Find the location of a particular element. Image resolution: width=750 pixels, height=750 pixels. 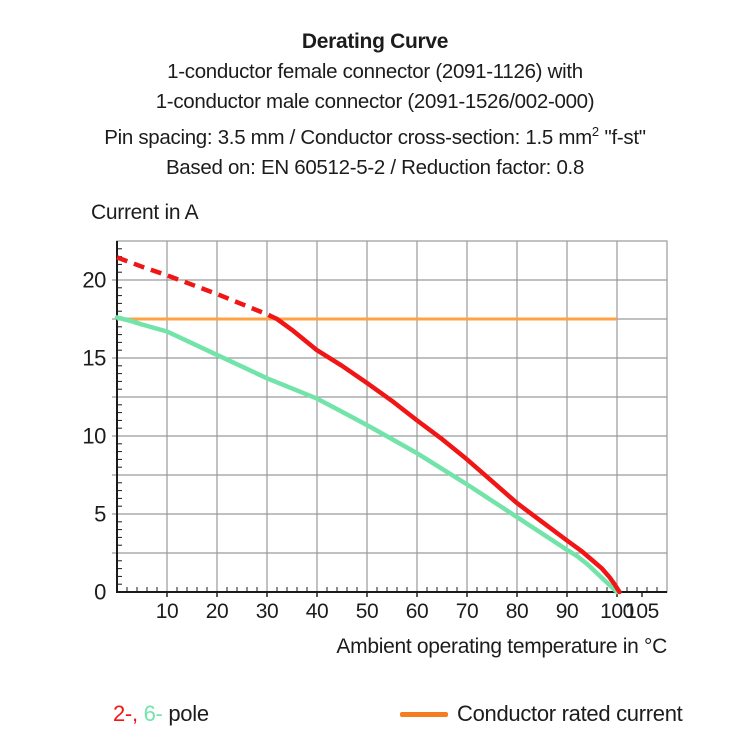

x-tick-label: 20 is located at coordinates (217, 611).